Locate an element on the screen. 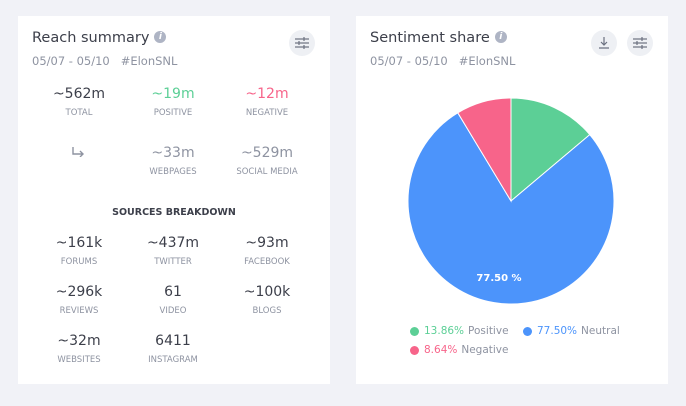 This screenshot has width=686, height=406. source-blogs: ~100k BLOGS is located at coordinates (267, 300).